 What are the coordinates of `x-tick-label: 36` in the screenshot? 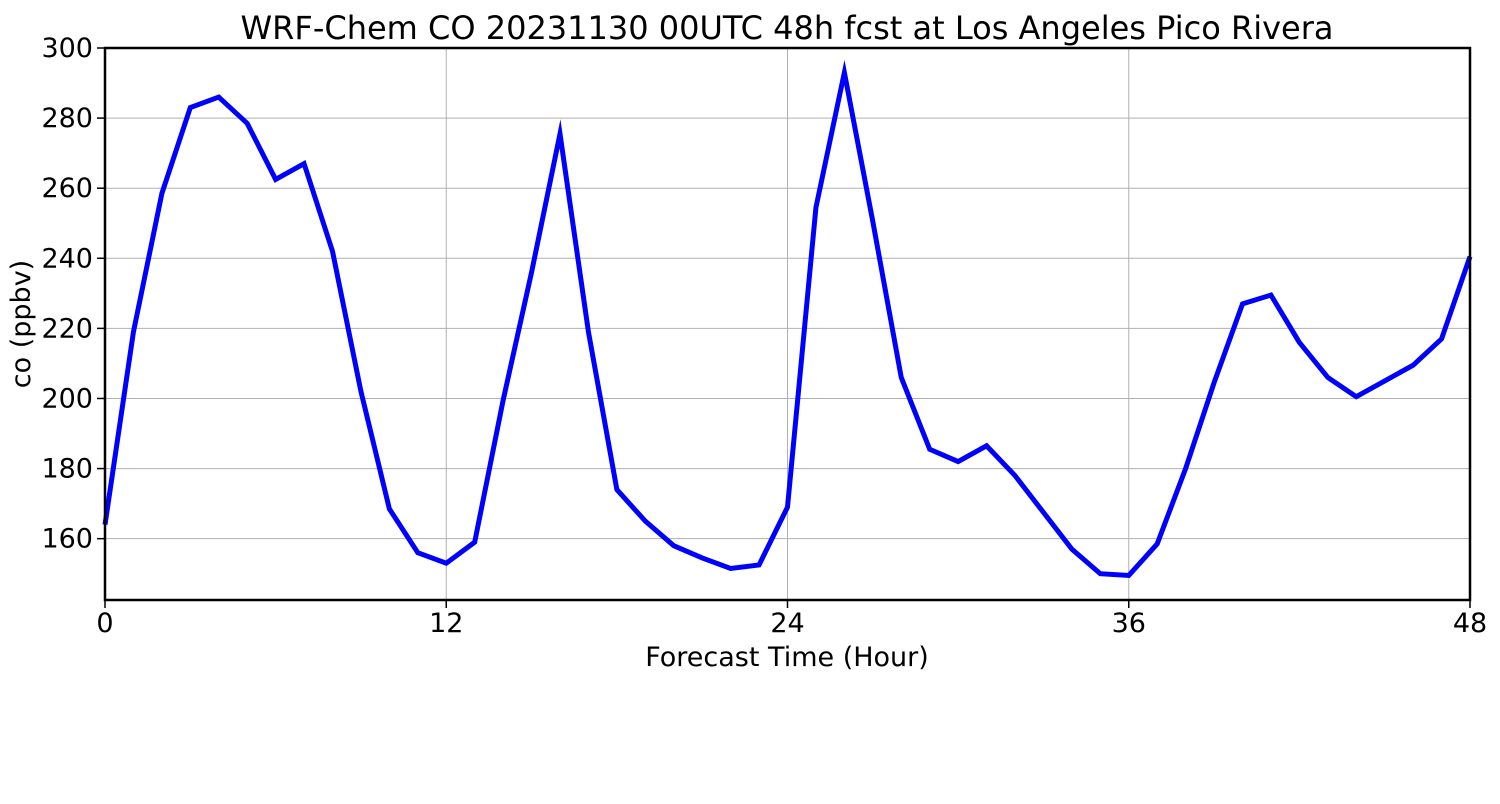 It's located at (1129, 623).